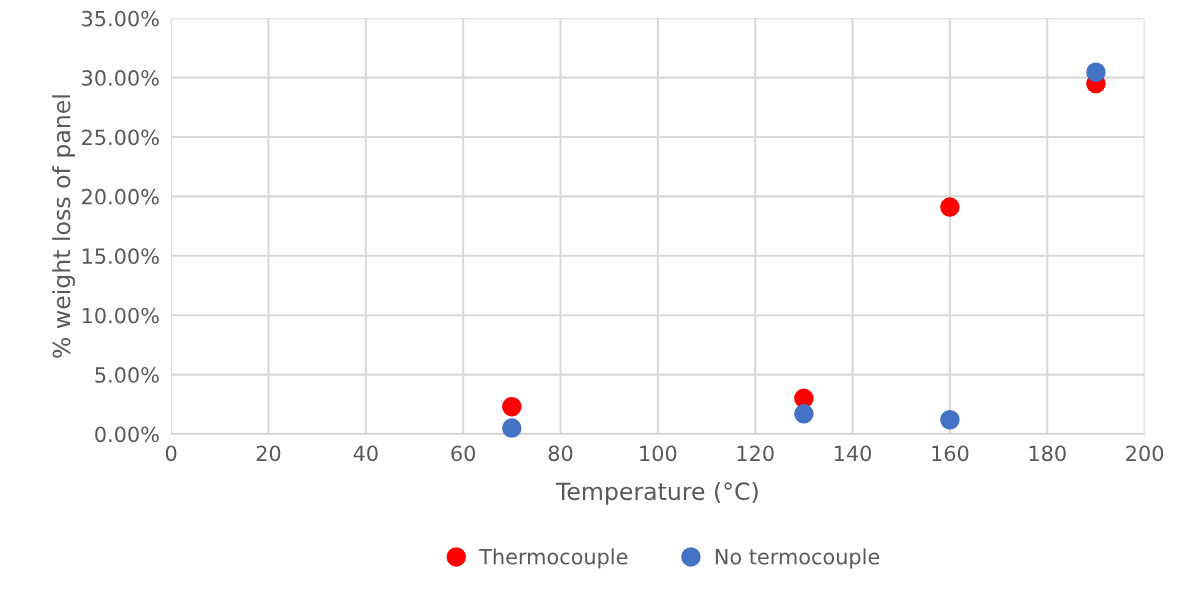 The height and width of the screenshot is (607, 1180). I want to click on x-tick-label: 40, so click(365, 453).